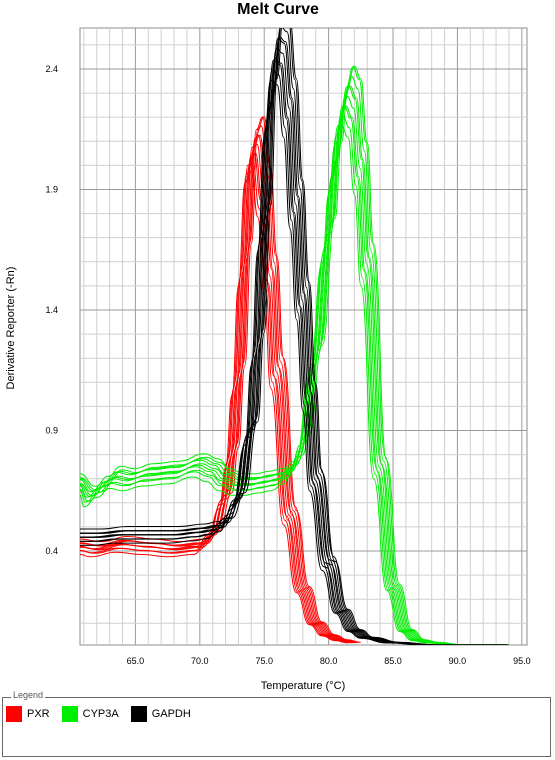 Image resolution: width=555 pixels, height=760 pixels. I want to click on x-tick-label: 90.0, so click(458, 661).